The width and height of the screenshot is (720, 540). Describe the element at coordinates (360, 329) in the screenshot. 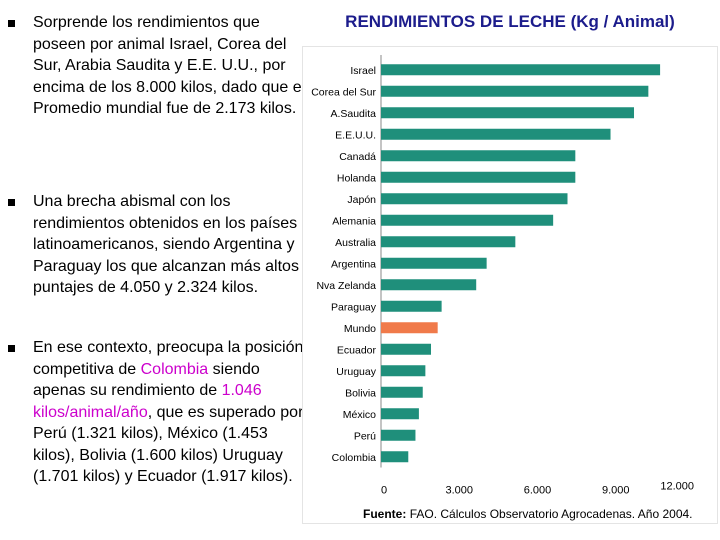

I see `category-label: Mundo` at that location.